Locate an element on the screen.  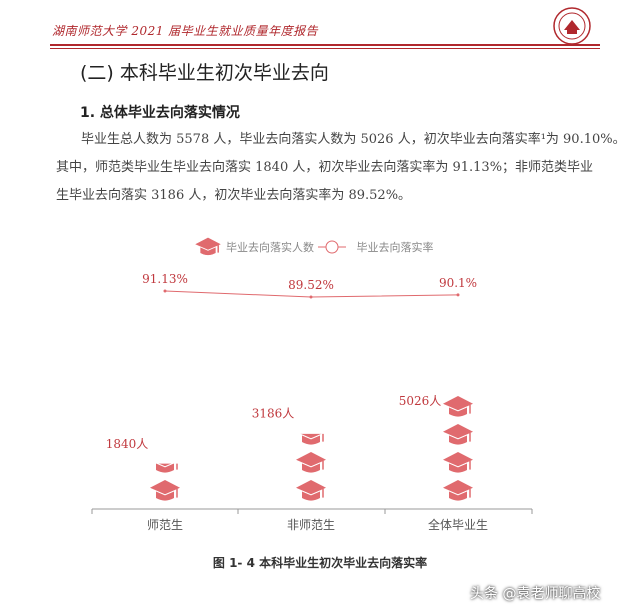
subsection-title: 1. 总体毕业去向落实情况 is located at coordinates (160, 113).